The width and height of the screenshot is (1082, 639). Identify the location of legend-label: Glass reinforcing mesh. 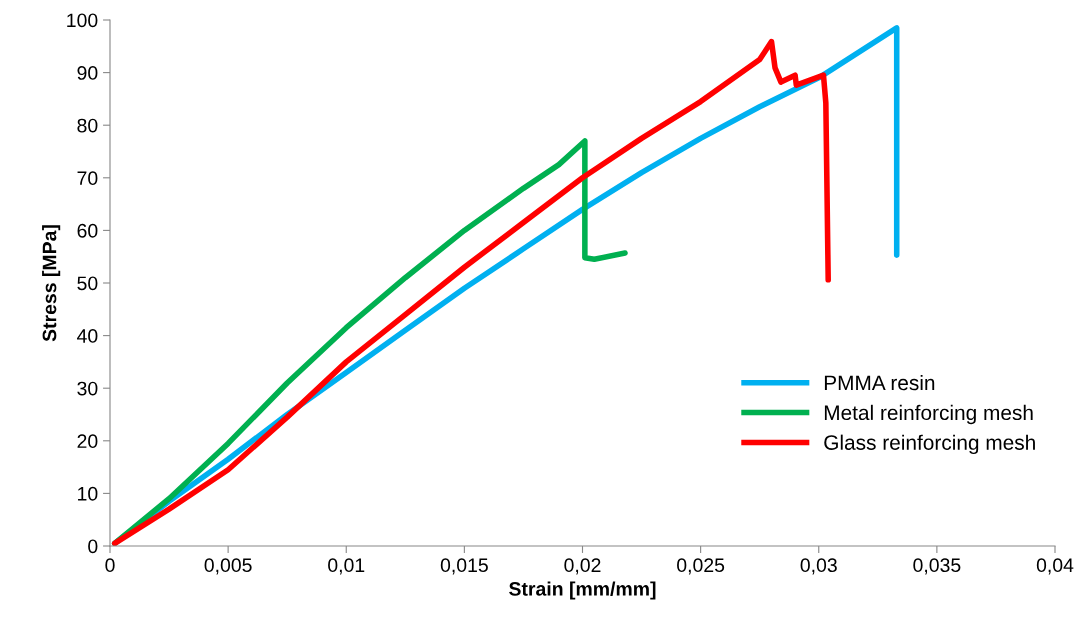
(929, 444).